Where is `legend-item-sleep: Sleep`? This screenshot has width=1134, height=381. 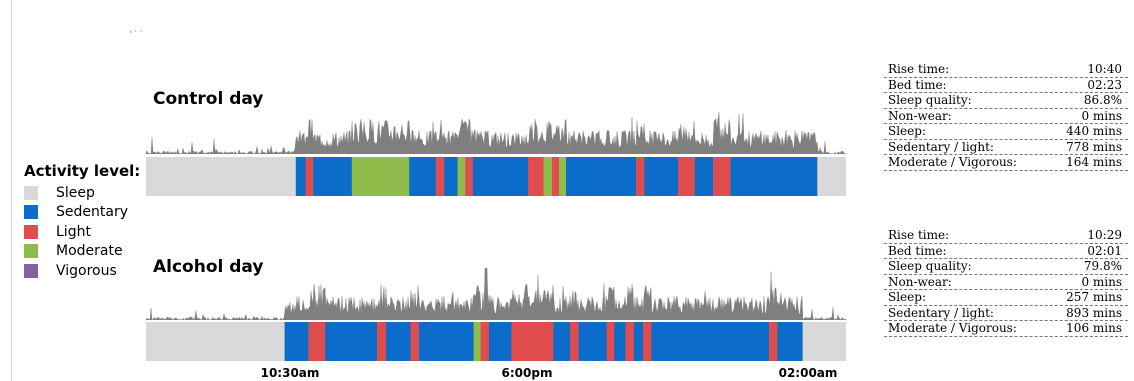 legend-item-sleep: Sleep is located at coordinates (82, 193).